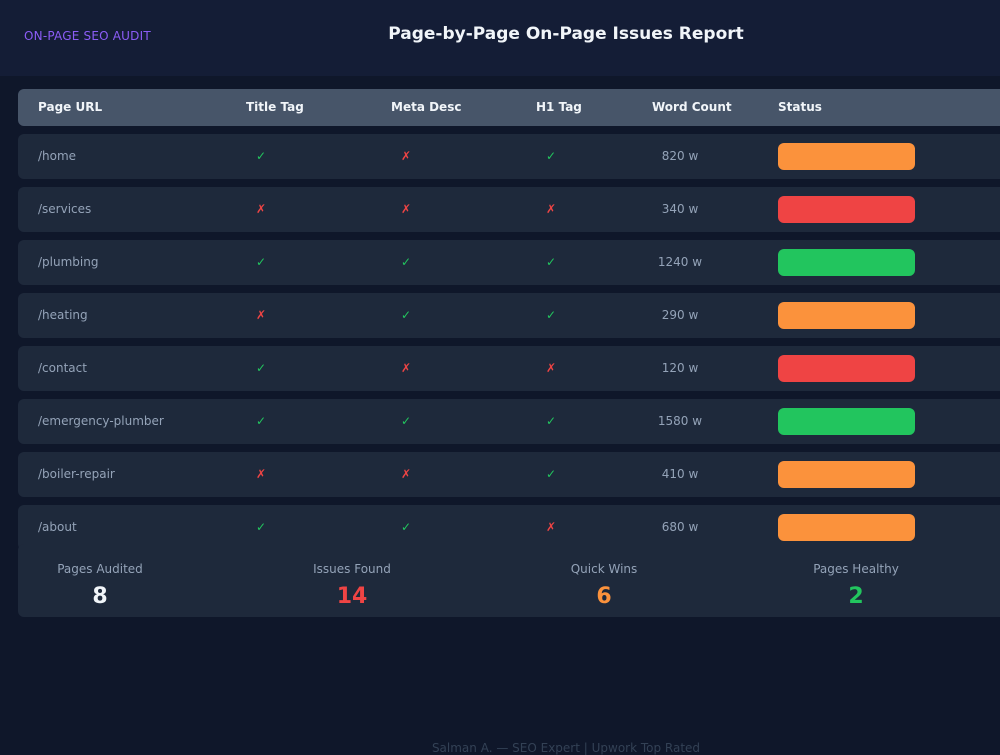  I want to click on column-header-meta-desc: Meta Desc, so click(426, 107).